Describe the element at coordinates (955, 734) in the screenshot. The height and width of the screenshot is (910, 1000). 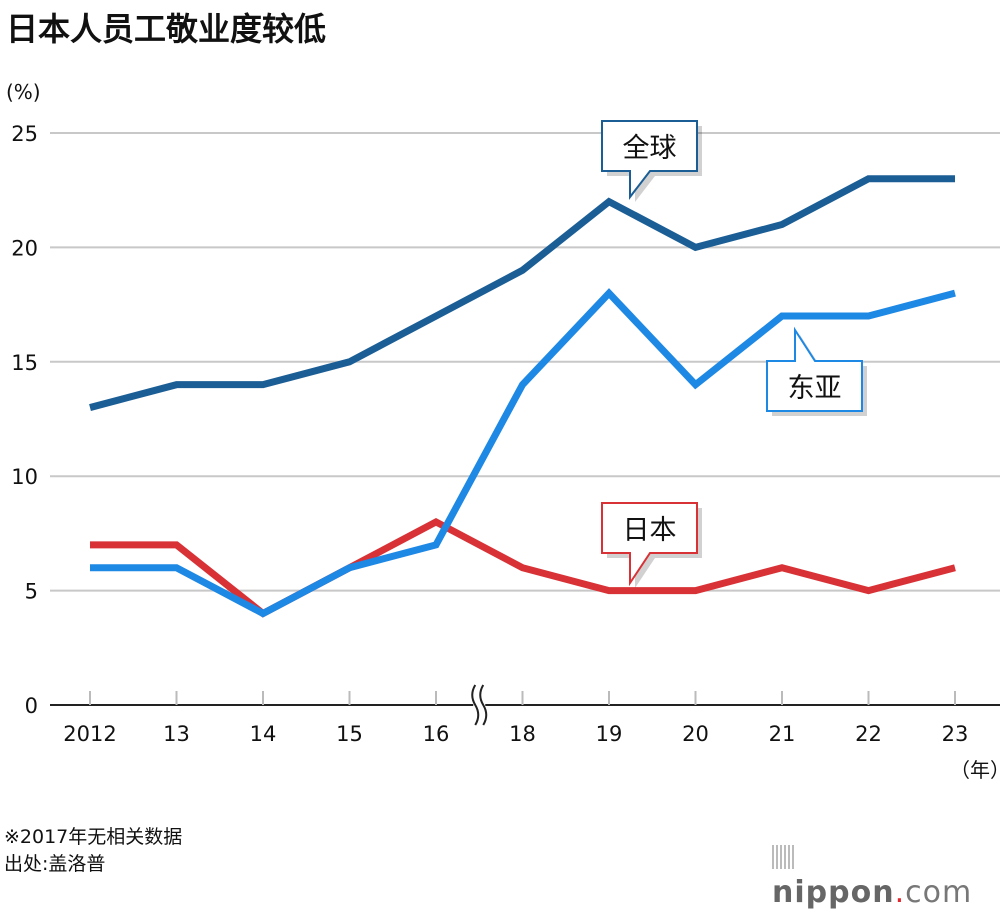
I see `x-tick-label: 23` at that location.